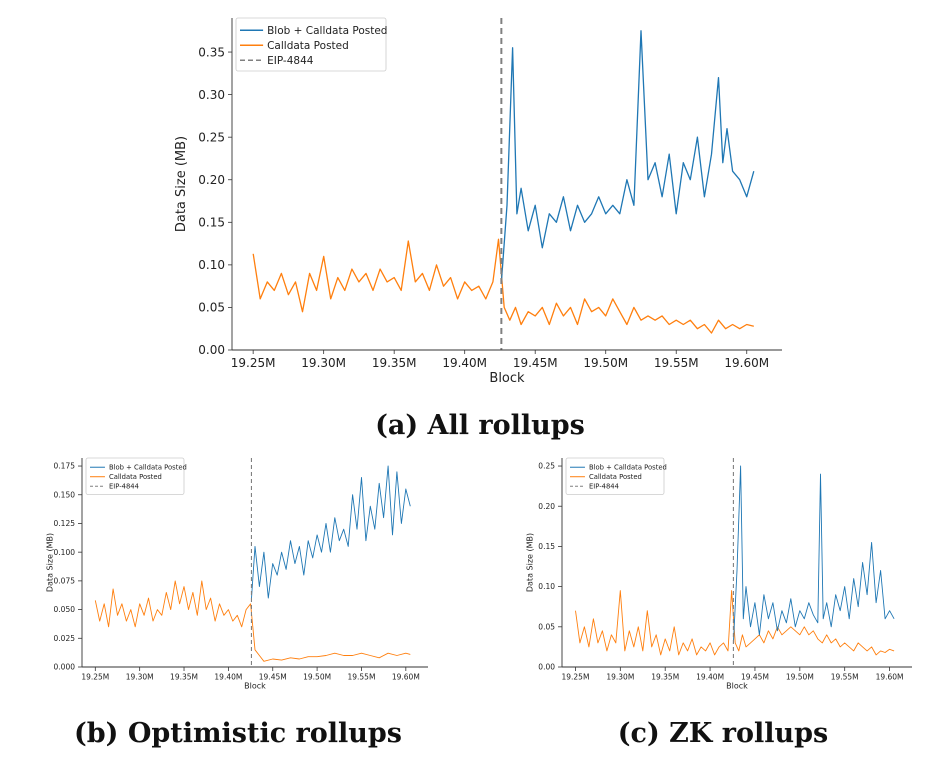  What do you see at coordinates (737, 685) in the screenshot?
I see `zk-x-axis-label: Block` at bounding box center [737, 685].